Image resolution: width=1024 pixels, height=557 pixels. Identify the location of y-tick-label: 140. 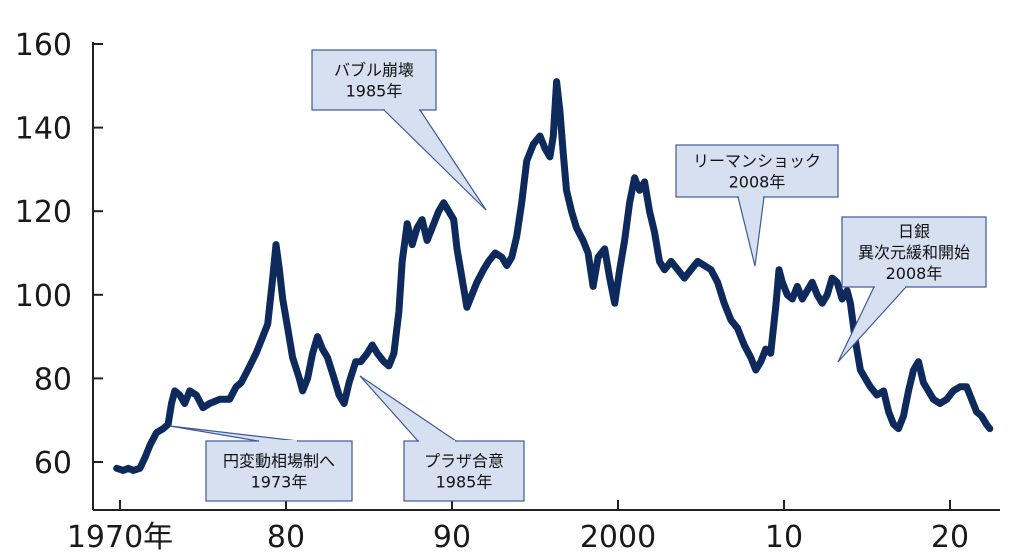
(43, 129).